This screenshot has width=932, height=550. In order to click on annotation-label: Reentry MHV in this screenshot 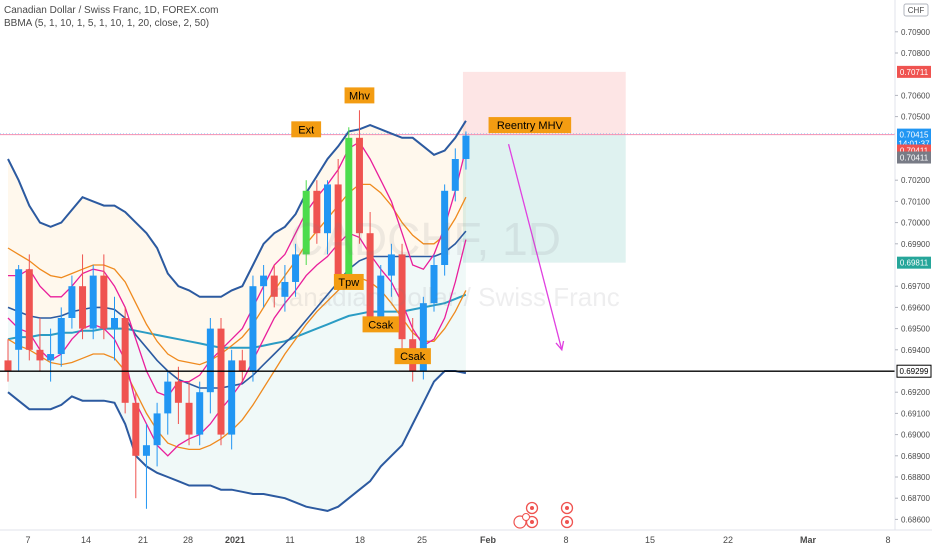, I will do `click(530, 125)`.